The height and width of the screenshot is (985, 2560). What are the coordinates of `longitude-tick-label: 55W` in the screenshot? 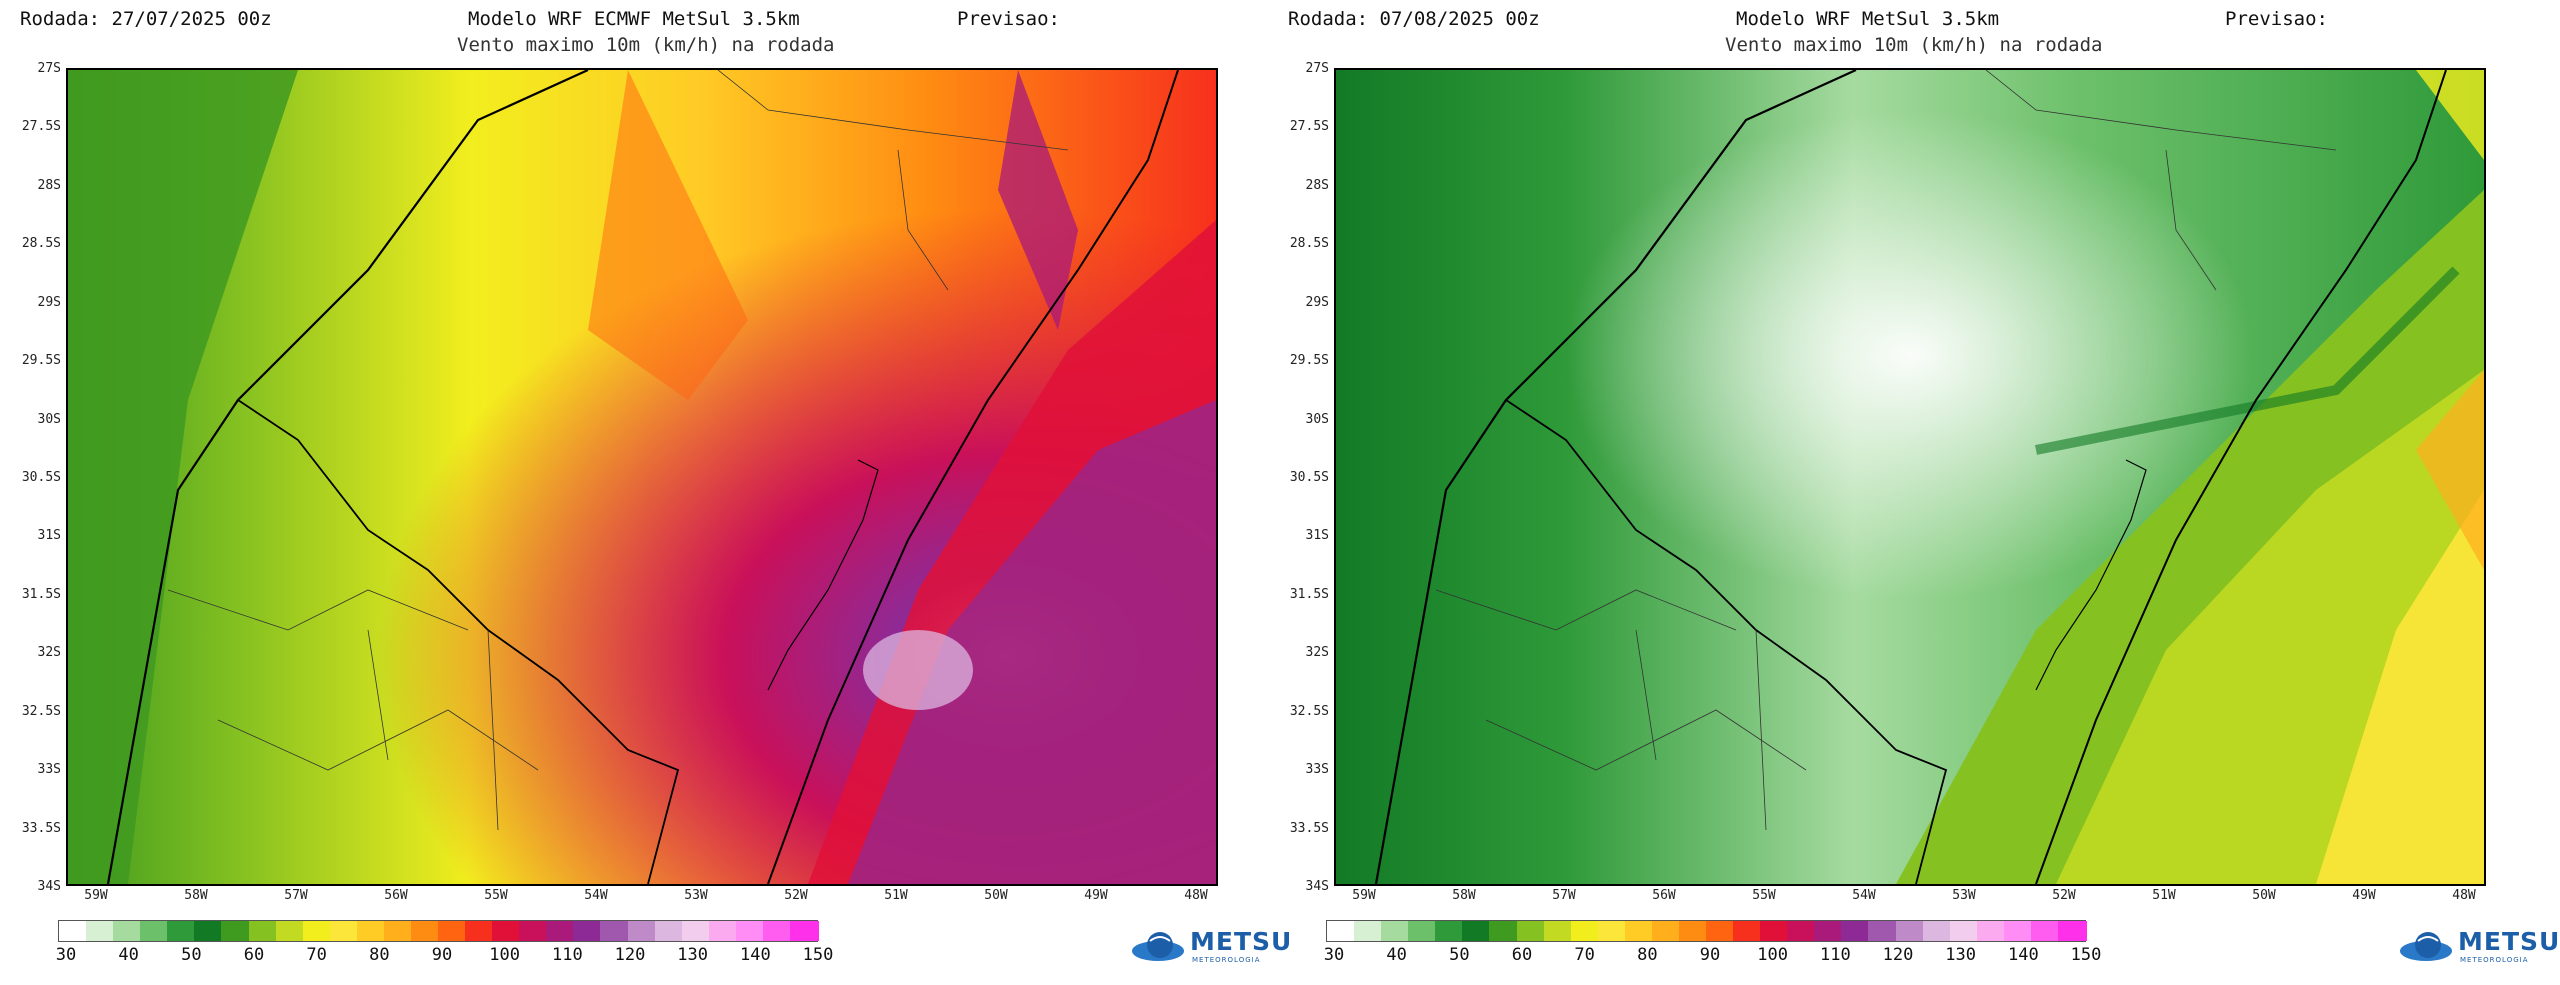 It's located at (495, 895).